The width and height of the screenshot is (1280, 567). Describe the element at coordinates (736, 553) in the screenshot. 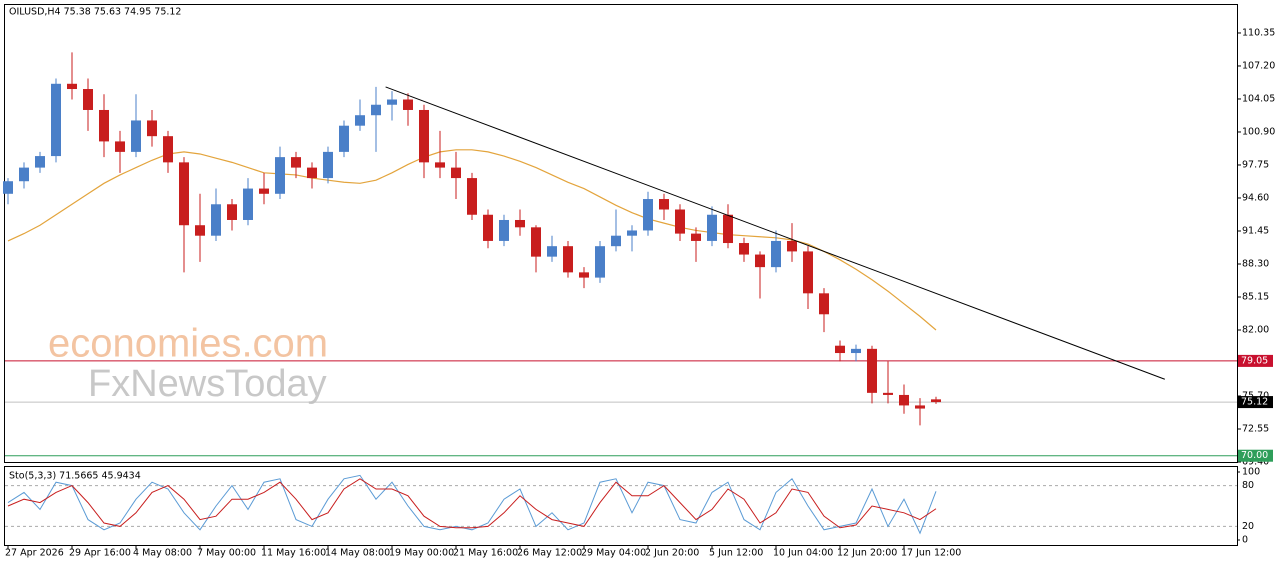

I see `x-tick-label: 5 Jun 12:00` at that location.